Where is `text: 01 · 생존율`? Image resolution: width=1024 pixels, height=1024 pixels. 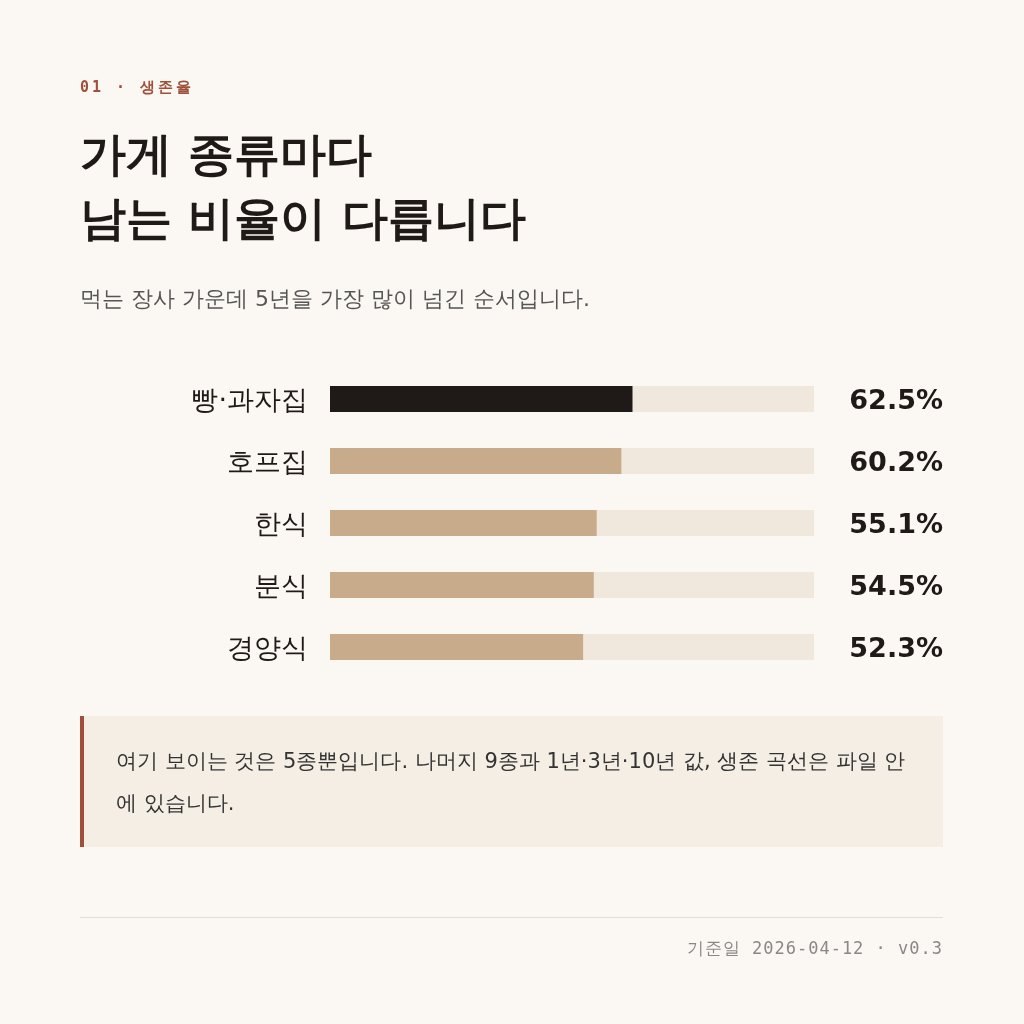
text: 01 · 생존율 is located at coordinates (137, 87).